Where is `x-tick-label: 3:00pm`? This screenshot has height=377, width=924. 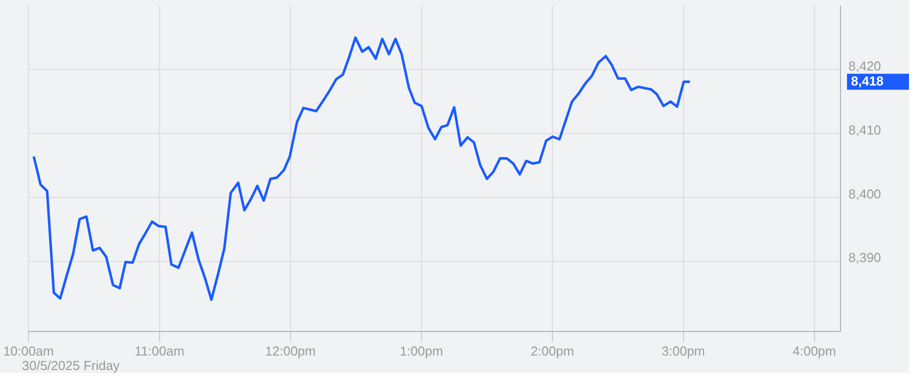
x-tick-label: 3:00pm is located at coordinates (684, 351).